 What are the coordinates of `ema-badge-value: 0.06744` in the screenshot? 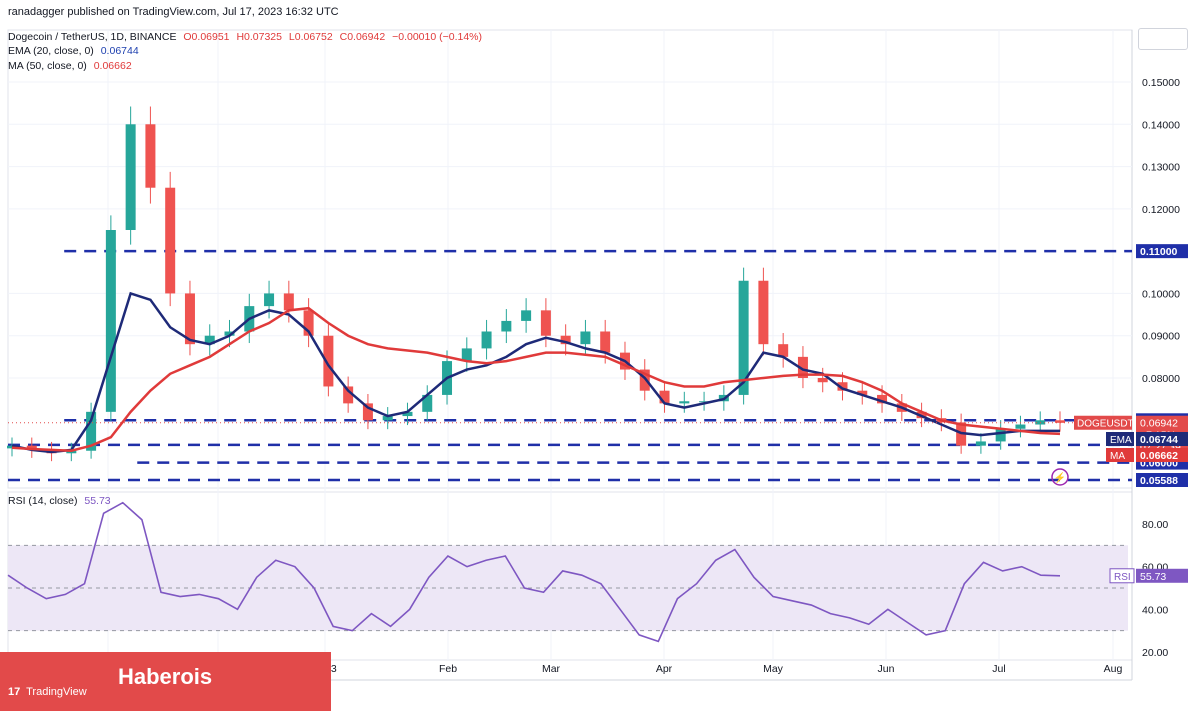 It's located at (1159, 440).